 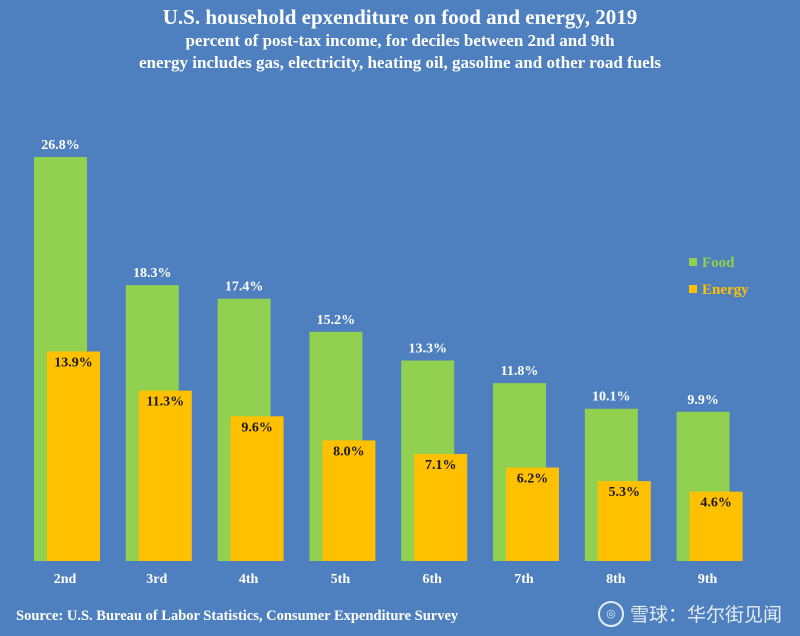 What do you see at coordinates (725, 290) in the screenshot?
I see `energy-legend-label: Energy` at bounding box center [725, 290].